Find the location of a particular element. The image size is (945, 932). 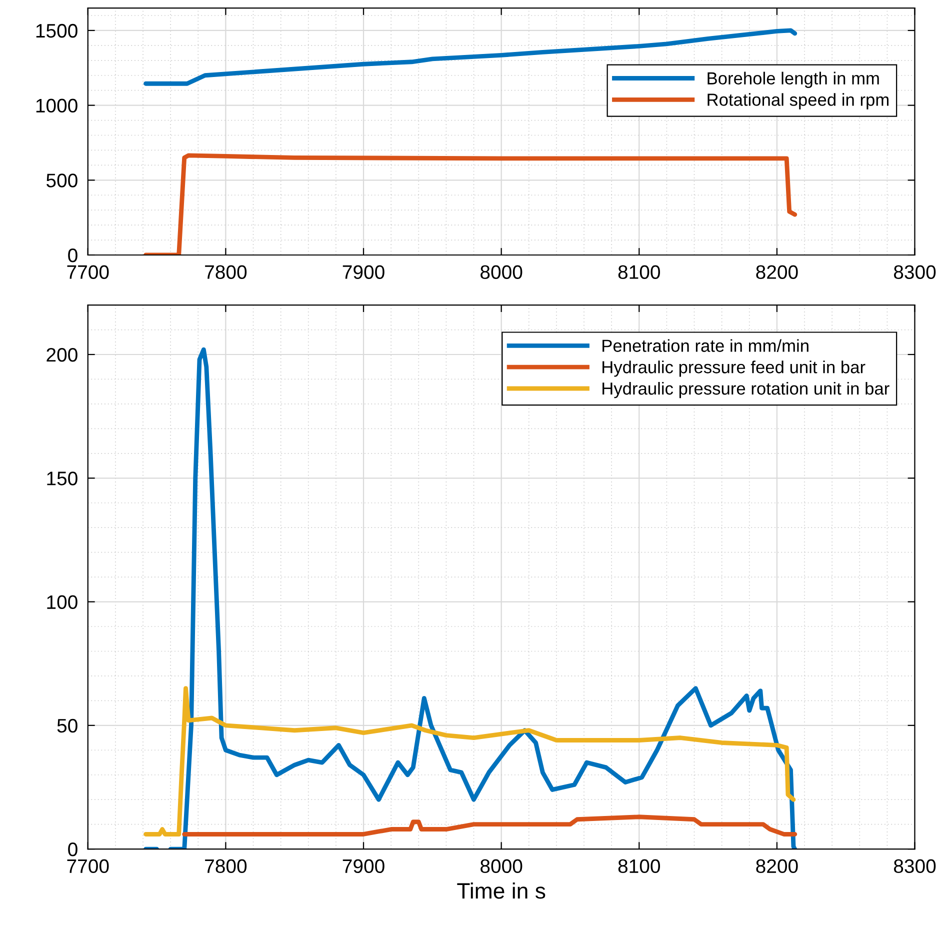

x-axis-title: Time in s is located at coordinates (501, 890).